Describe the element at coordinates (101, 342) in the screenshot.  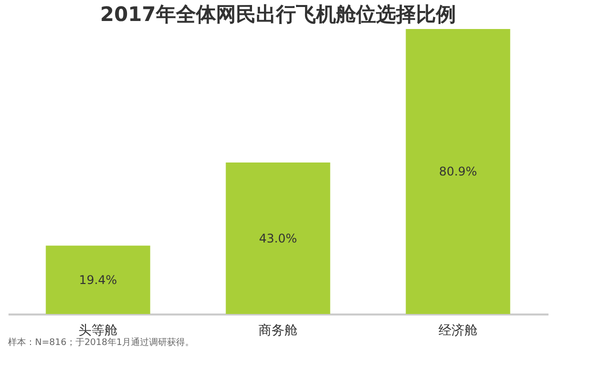
I see `text: 样本：N=816；于2018年1月通过调研获得。` at that location.